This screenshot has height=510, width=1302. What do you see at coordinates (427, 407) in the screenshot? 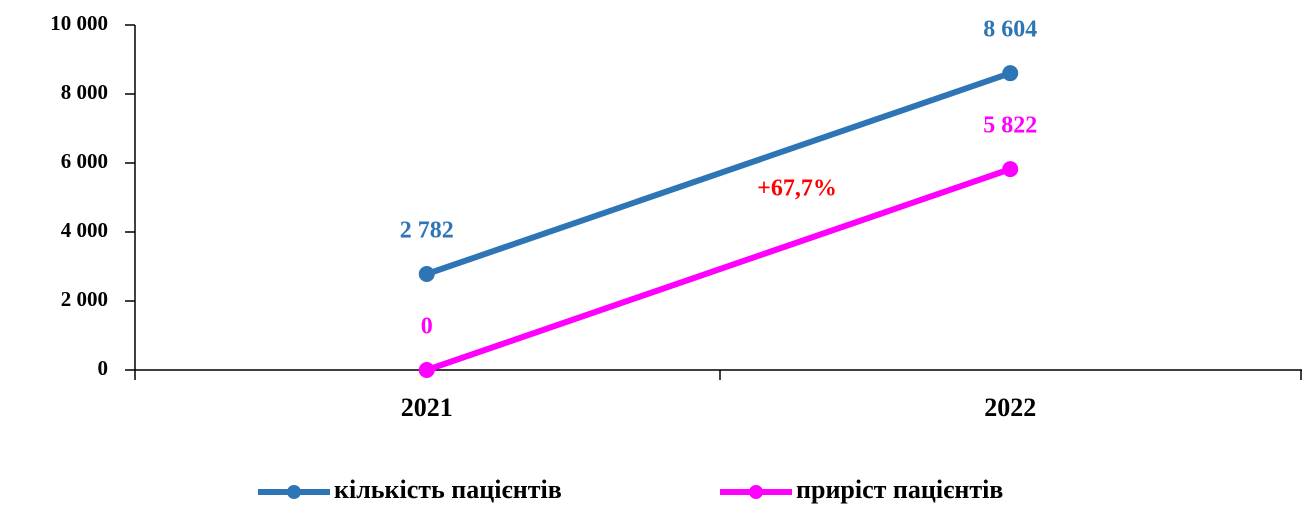
I see `x-tick-label: 2021` at bounding box center [427, 407].